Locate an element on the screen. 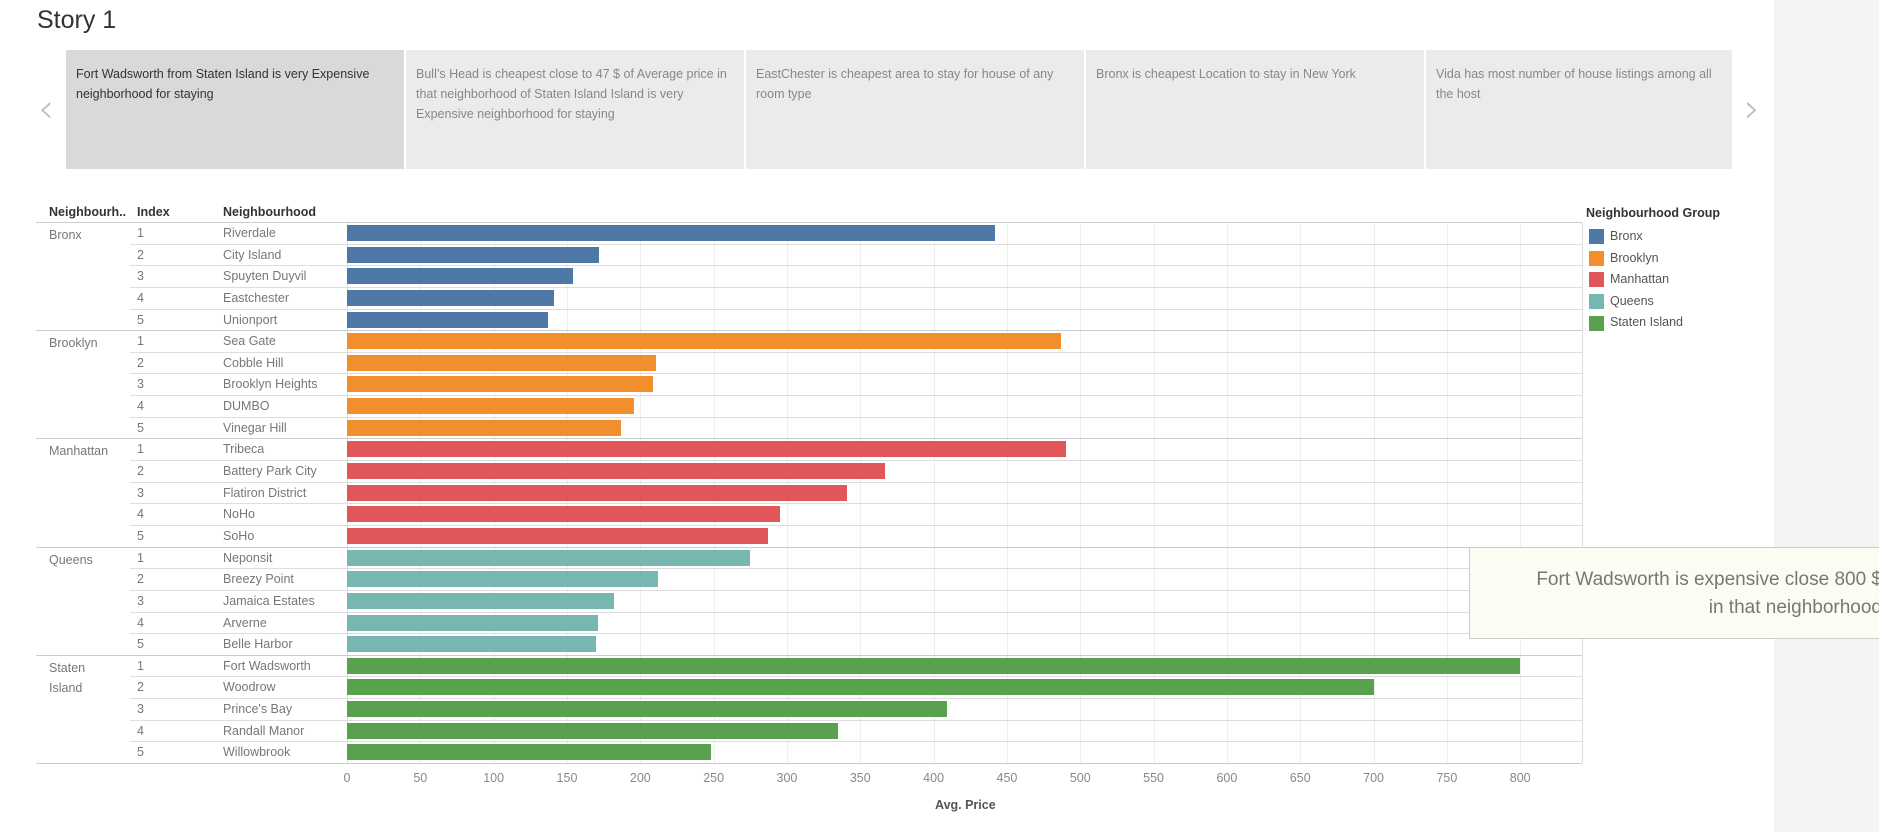  bar-breezy-point is located at coordinates (502, 579).